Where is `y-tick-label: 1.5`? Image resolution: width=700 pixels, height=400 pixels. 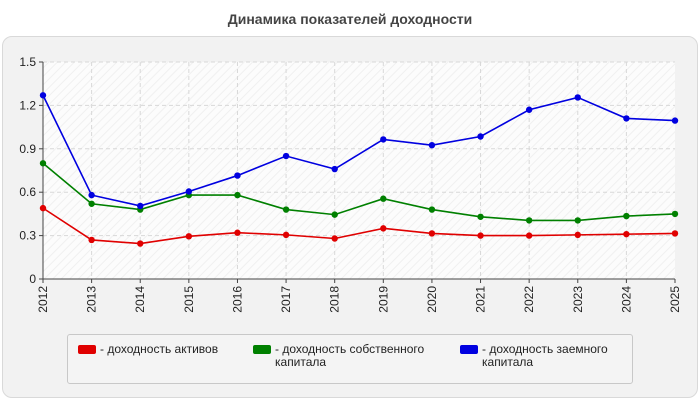
y-tick-label: 1.5 is located at coordinates (27, 62).